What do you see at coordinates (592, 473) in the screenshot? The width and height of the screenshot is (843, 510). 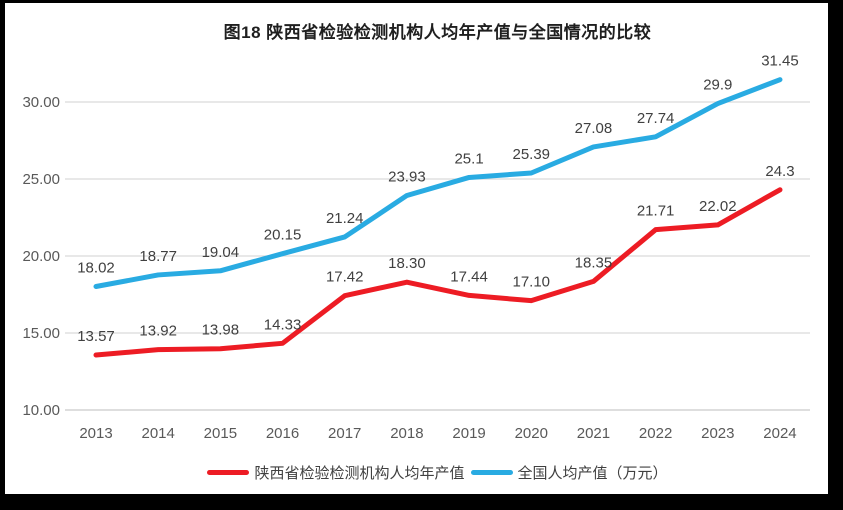 I see `legend-label-national: 全国人均产值（万元）` at bounding box center [592, 473].